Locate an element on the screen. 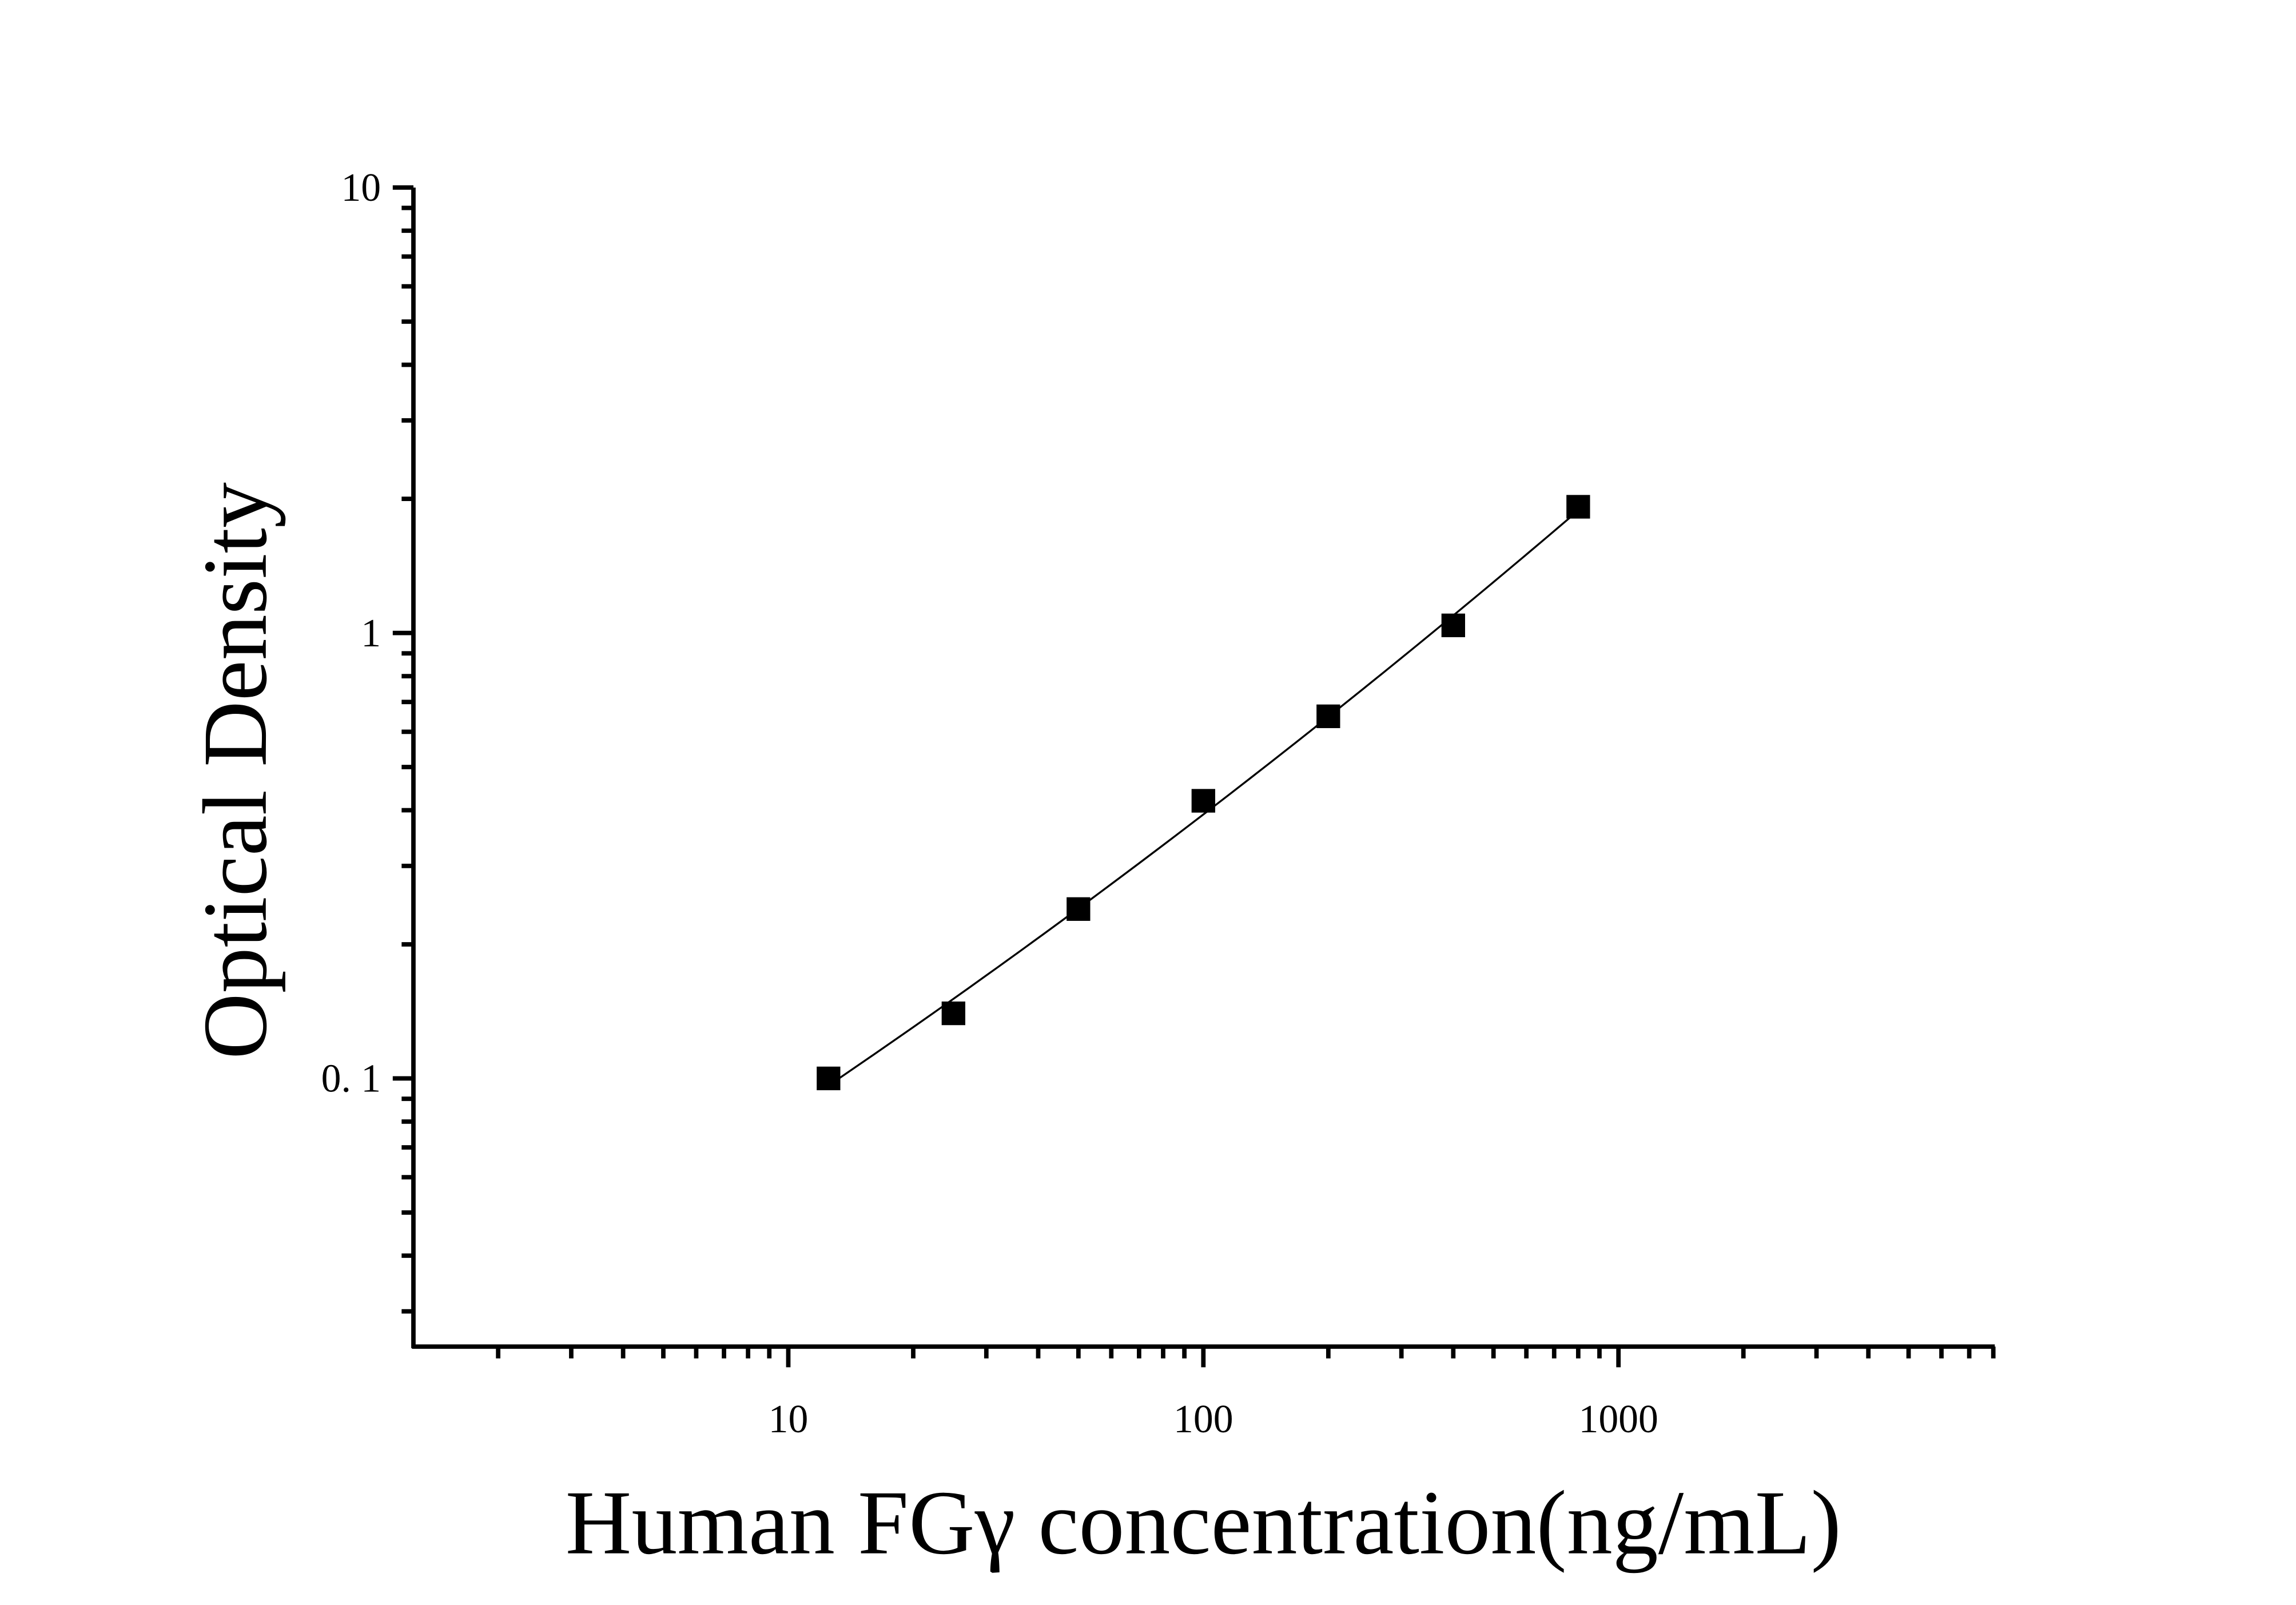  data-points is located at coordinates (1204, 793).